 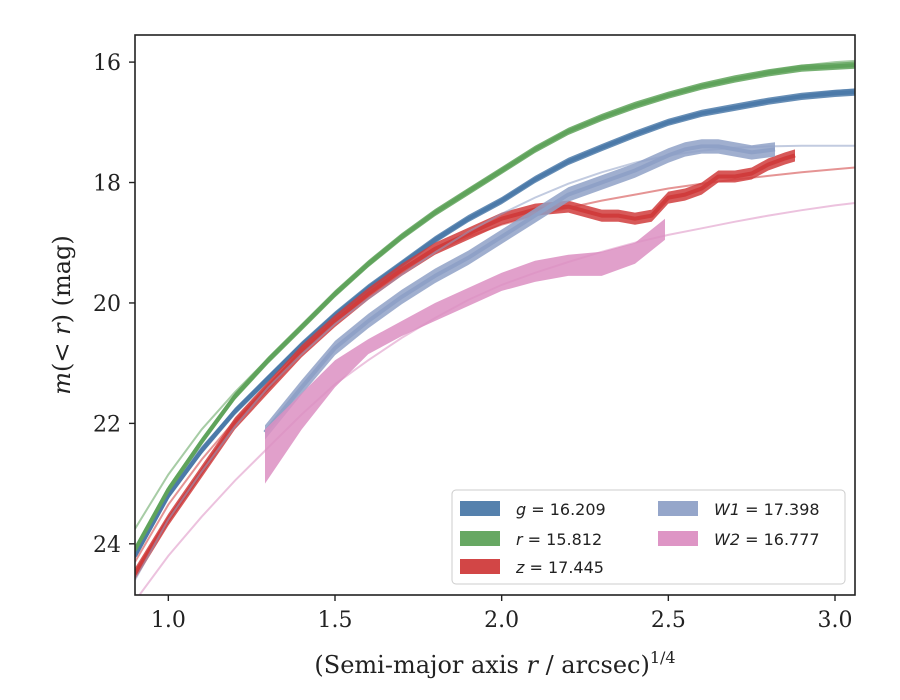 What do you see at coordinates (107, 545) in the screenshot?
I see `y-tick-label: 24` at bounding box center [107, 545].